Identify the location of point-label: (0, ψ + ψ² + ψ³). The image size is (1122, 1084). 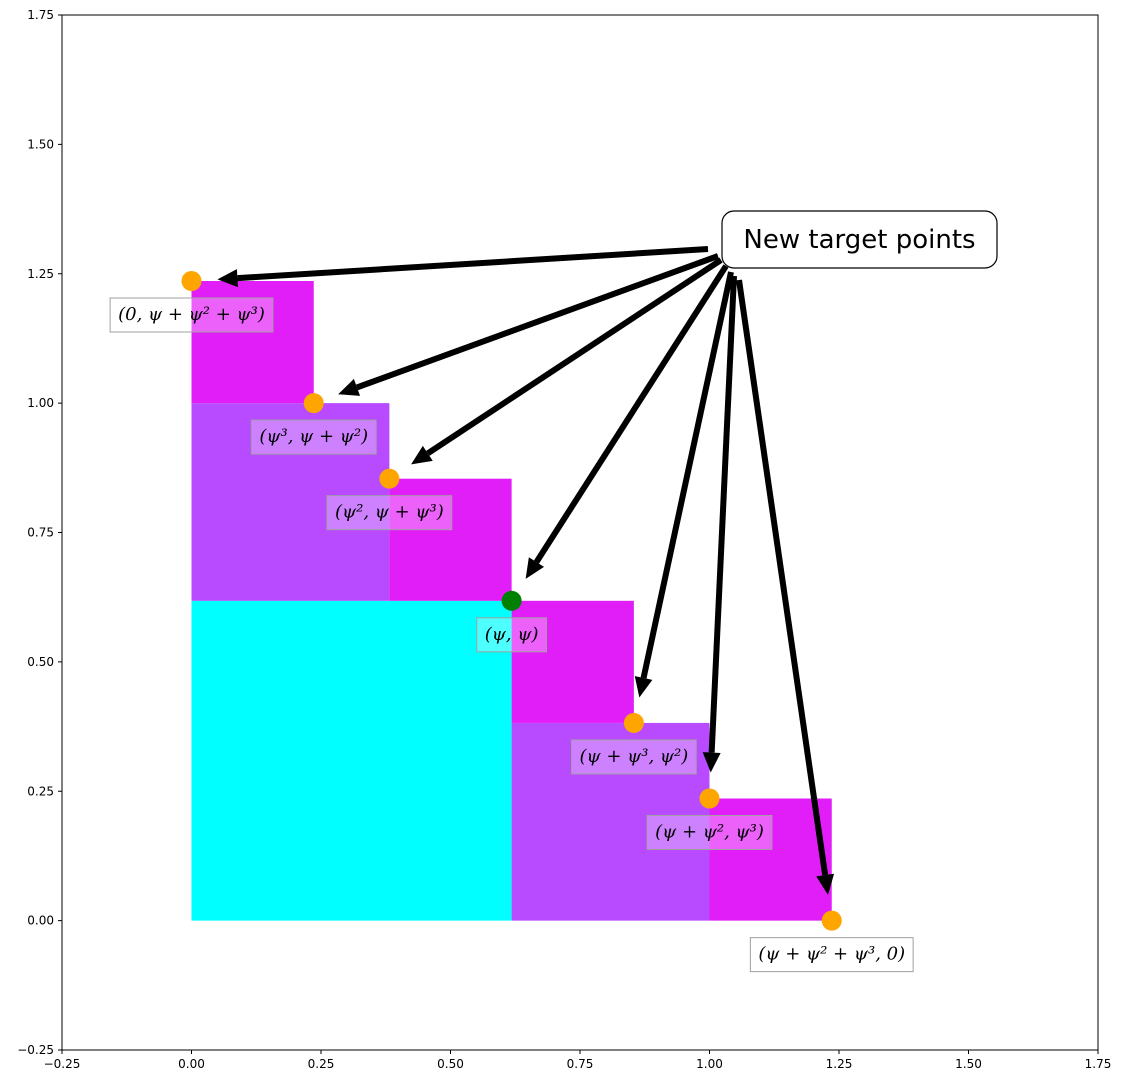
(191, 314).